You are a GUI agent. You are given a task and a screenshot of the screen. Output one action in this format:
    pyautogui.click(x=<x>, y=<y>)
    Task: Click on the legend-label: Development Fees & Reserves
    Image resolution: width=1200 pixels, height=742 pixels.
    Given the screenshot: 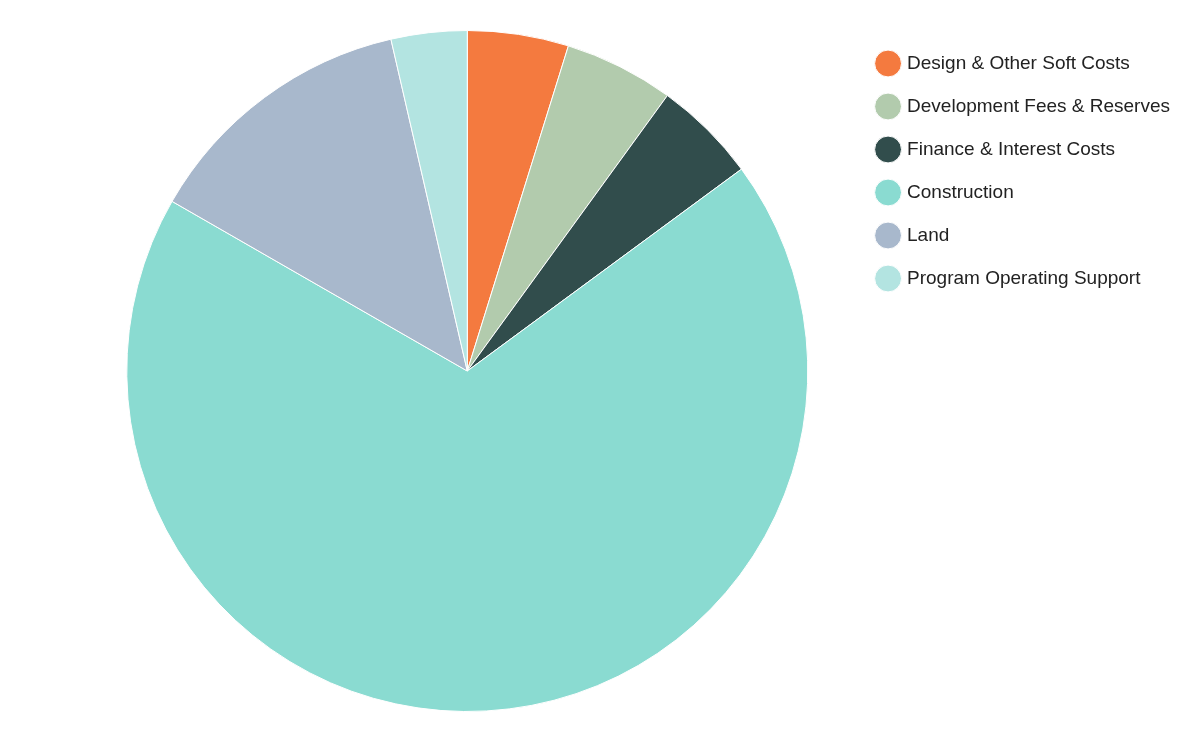 What is the action you would take?
    pyautogui.click(x=1039, y=105)
    